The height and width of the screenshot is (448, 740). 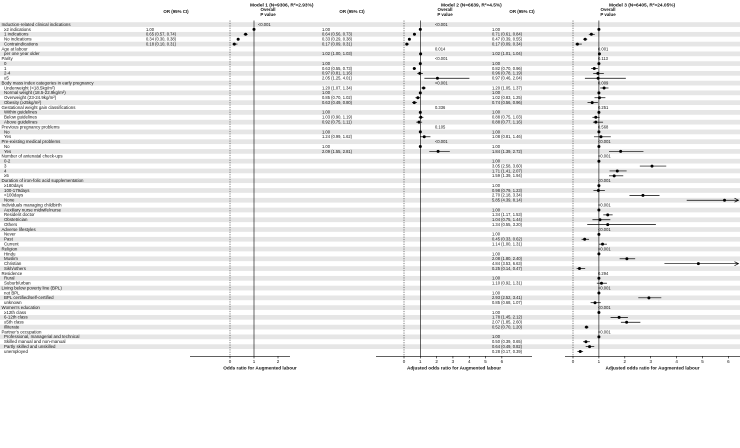 I want to click on or-value: 0.63 (0.55, 0.73), so click(x=337, y=68).